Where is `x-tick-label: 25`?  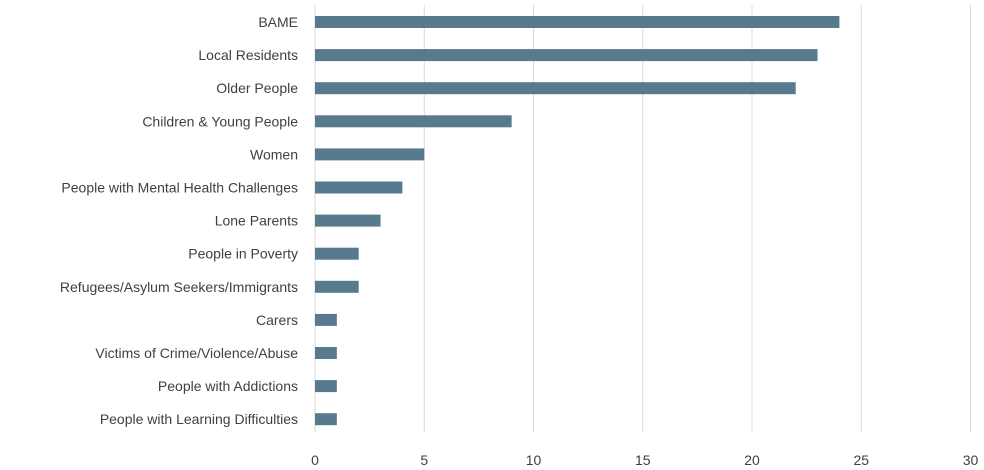
x-tick-label: 25 is located at coordinates (861, 460).